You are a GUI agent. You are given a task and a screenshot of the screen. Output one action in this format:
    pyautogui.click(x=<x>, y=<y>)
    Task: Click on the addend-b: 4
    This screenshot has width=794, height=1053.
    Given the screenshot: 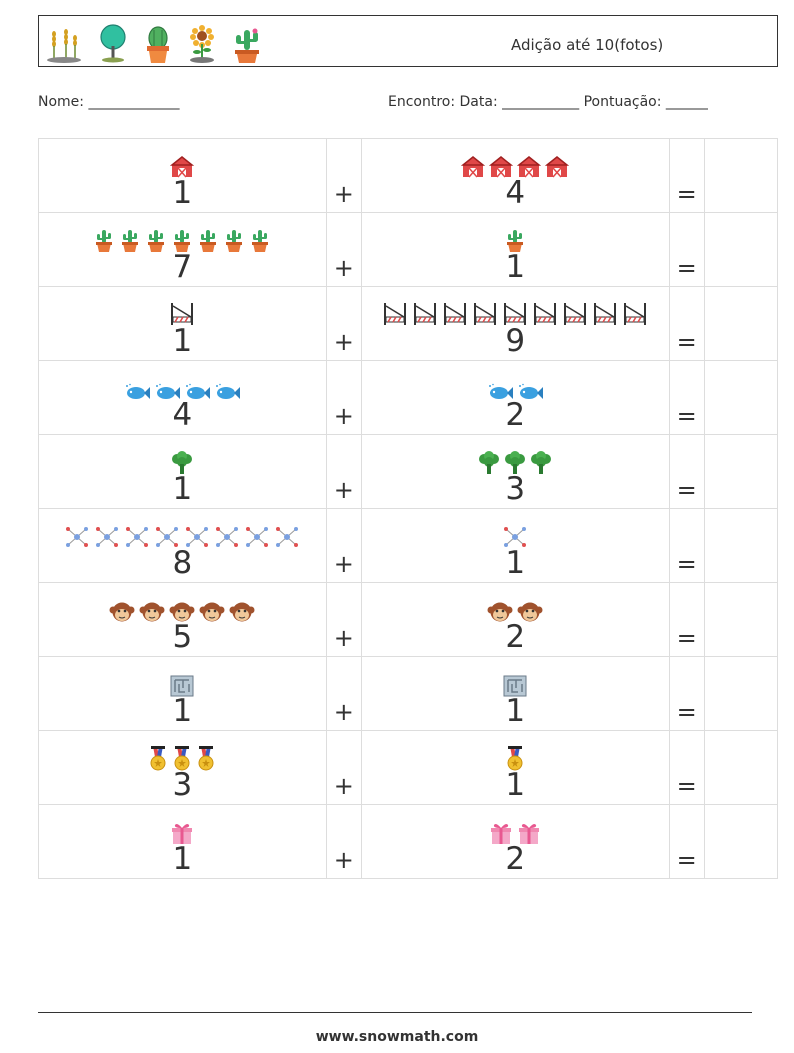 What is the action you would take?
    pyautogui.click(x=515, y=193)
    